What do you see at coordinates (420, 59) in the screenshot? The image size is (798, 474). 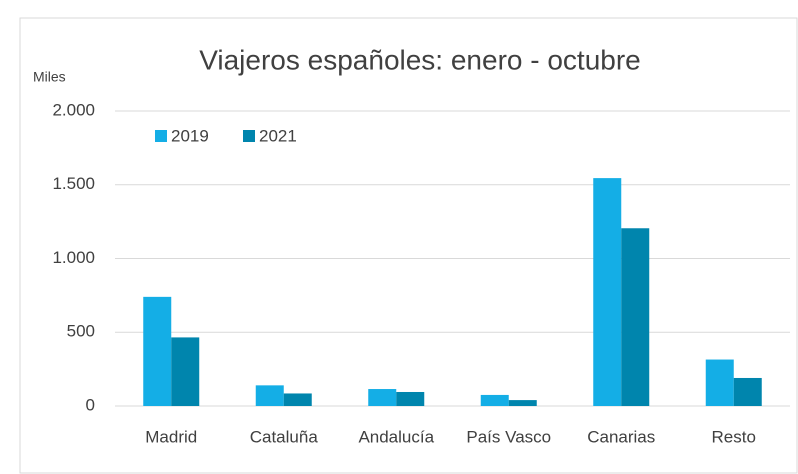 I see `chart-title: Viajeros españoles: enero - octubre` at bounding box center [420, 59].